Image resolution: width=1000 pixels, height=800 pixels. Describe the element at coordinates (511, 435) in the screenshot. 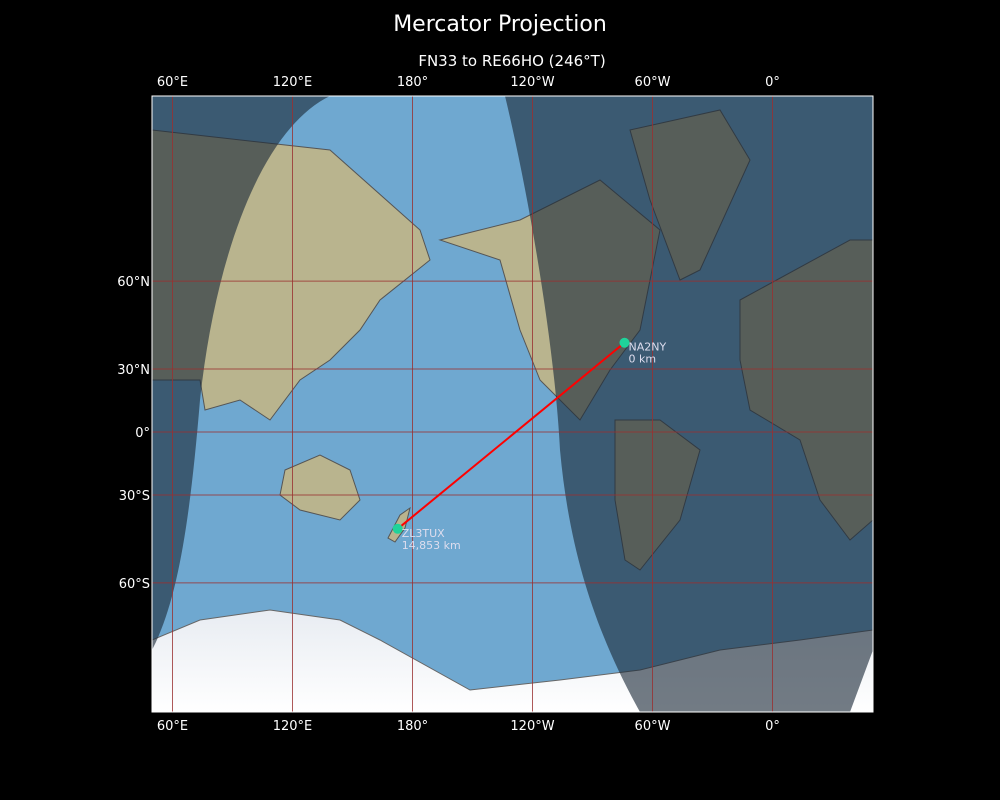

I see `great-circle-path` at that location.